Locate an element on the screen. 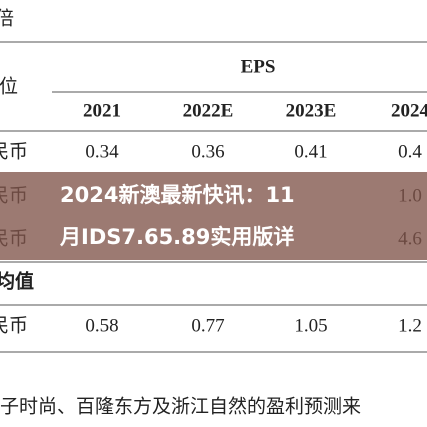  column-header: 2022E is located at coordinates (208, 110).